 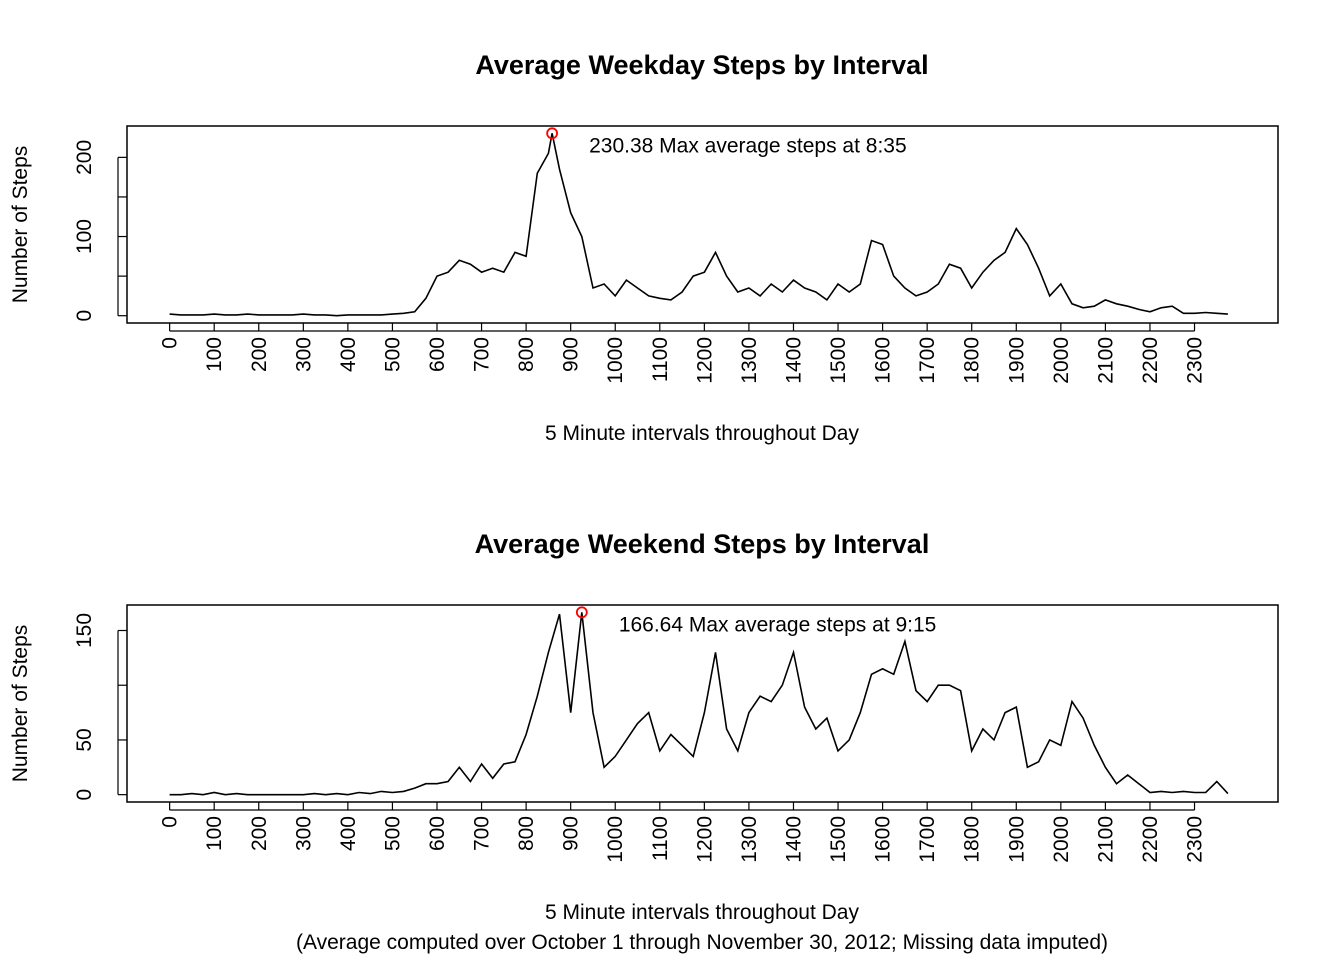 What do you see at coordinates (84, 630) in the screenshot?
I see `y-tick-label: 150` at bounding box center [84, 630].